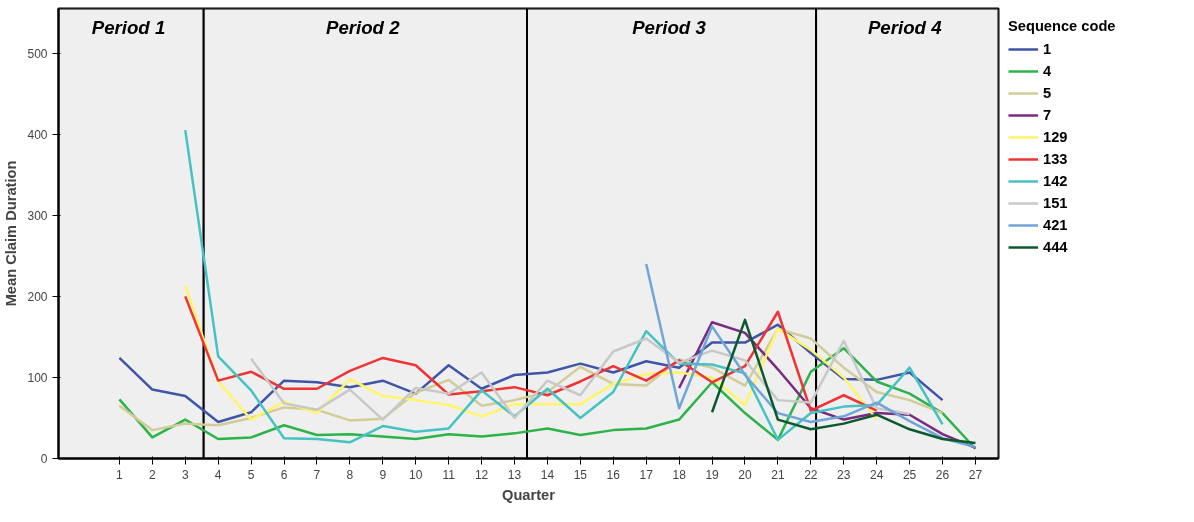 The width and height of the screenshot is (1194, 522). What do you see at coordinates (975, 474) in the screenshot?
I see `x-tick-label: 27` at bounding box center [975, 474].